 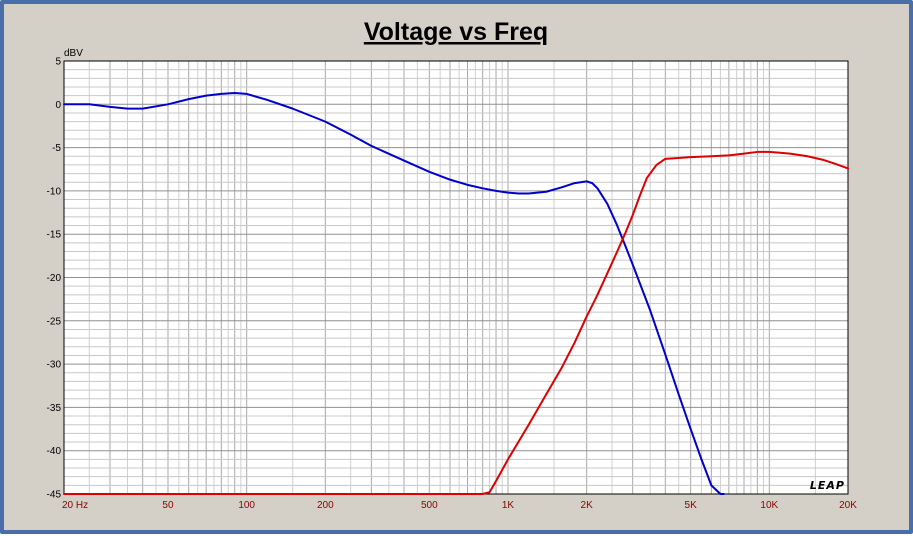 I want to click on y-tick-label: -30, so click(x=54, y=365).